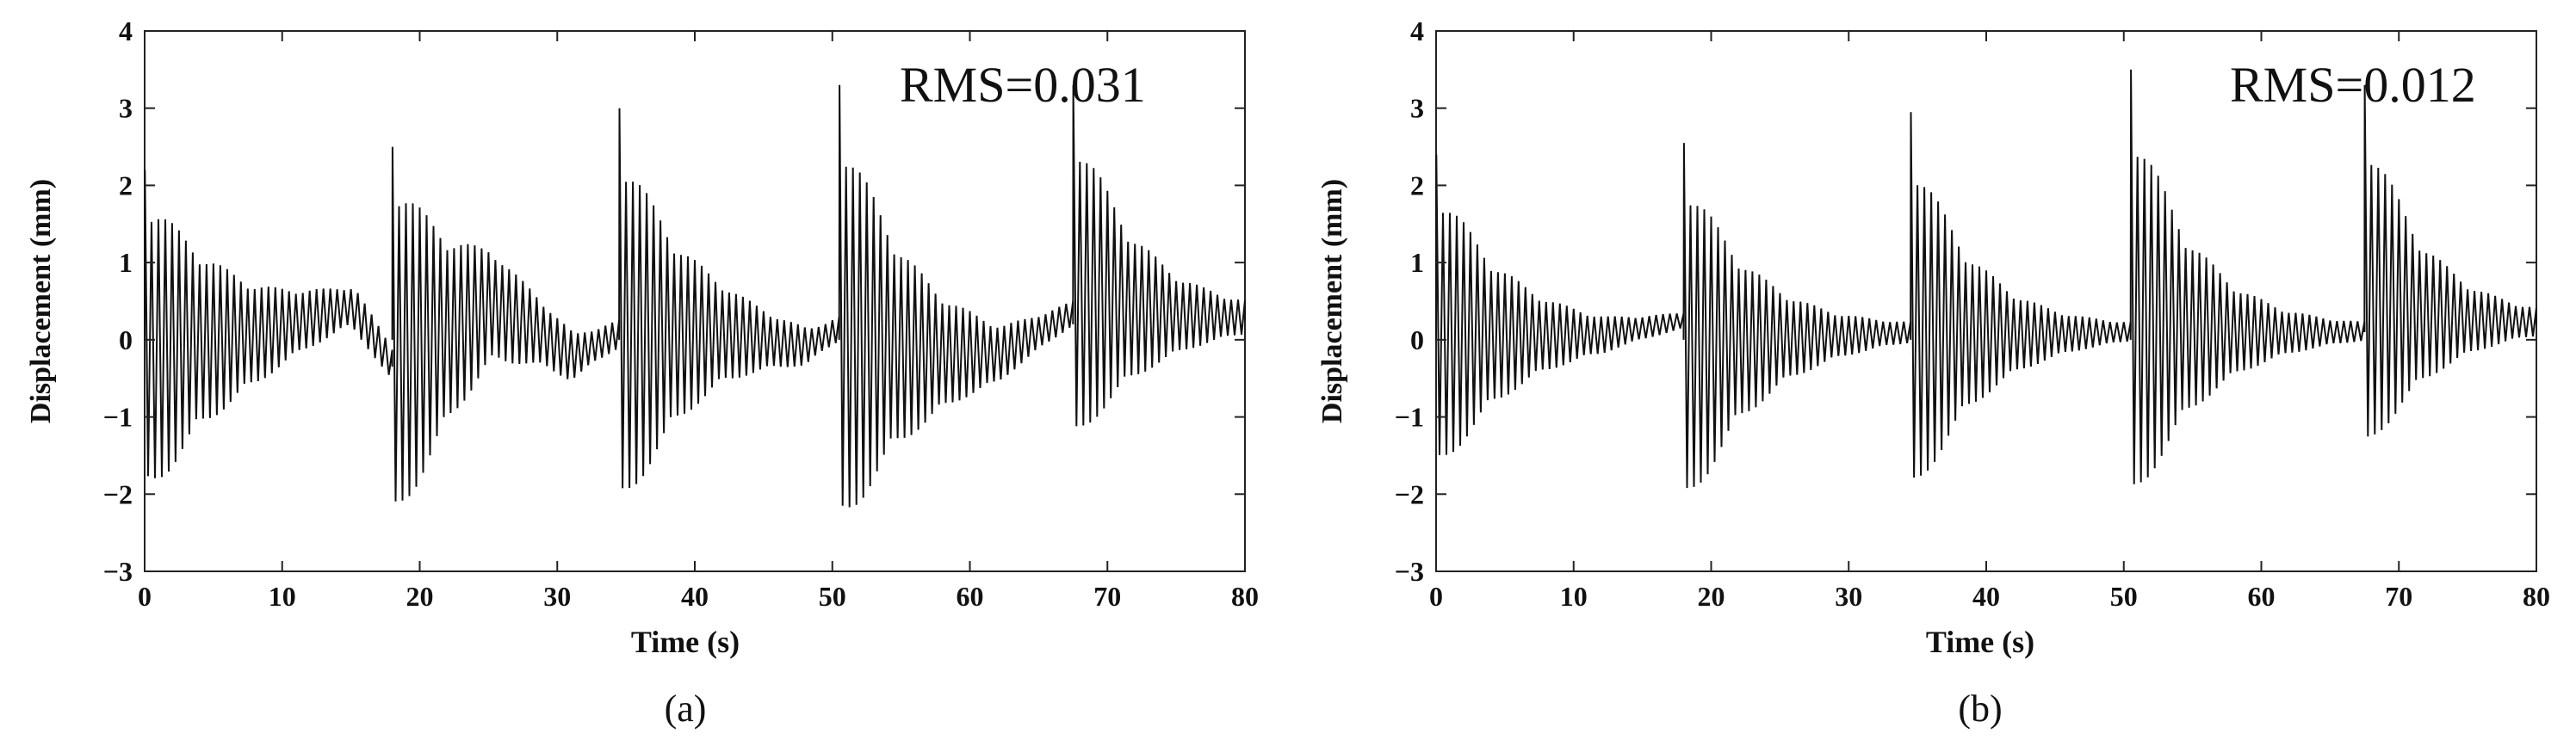 The width and height of the screenshot is (2576, 740). Describe the element at coordinates (1023, 85) in the screenshot. I see `rms-annotation-a: RMS=0.031` at that location.